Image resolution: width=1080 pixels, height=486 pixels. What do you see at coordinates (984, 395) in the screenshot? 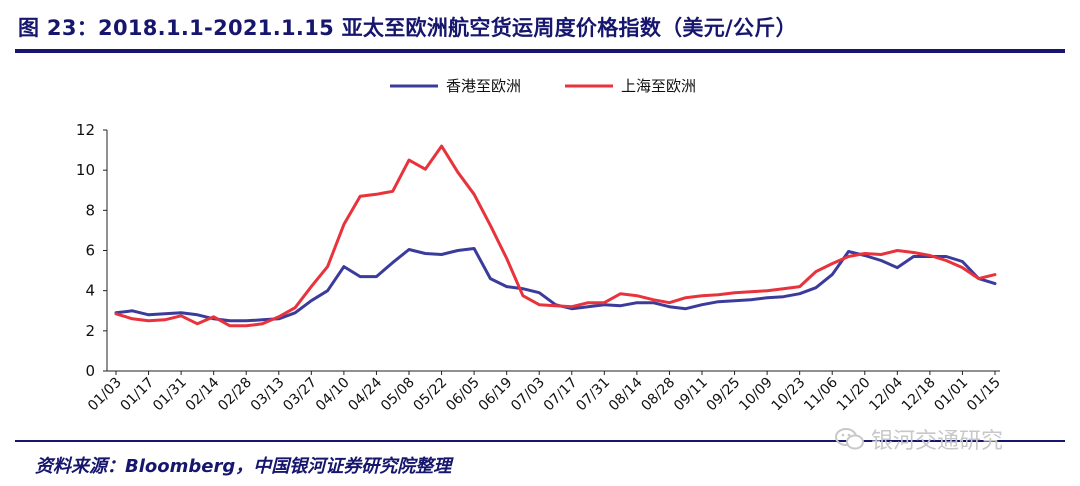
I see `x-tick-label: 01/15` at bounding box center [984, 395].